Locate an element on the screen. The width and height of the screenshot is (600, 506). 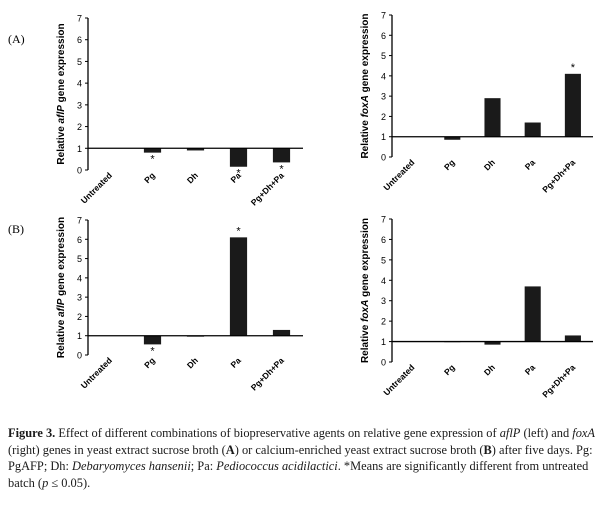
caption-figure-label: Figure 3. is located at coordinates (32, 433).